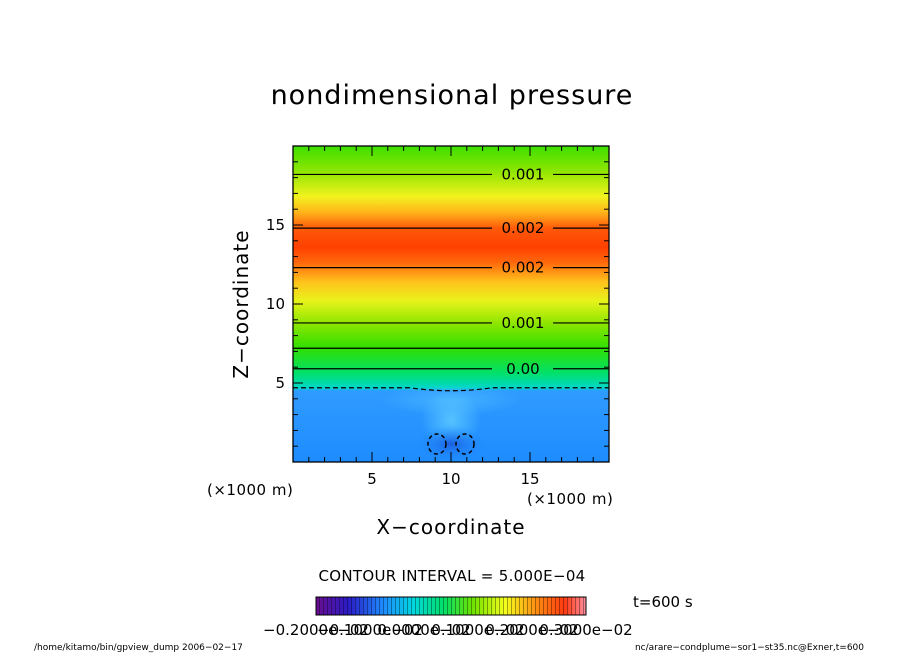 Image resolution: width=904 pixels, height=654 pixels. What do you see at coordinates (522, 369) in the screenshot?
I see `contour-label: 0.00` at bounding box center [522, 369].